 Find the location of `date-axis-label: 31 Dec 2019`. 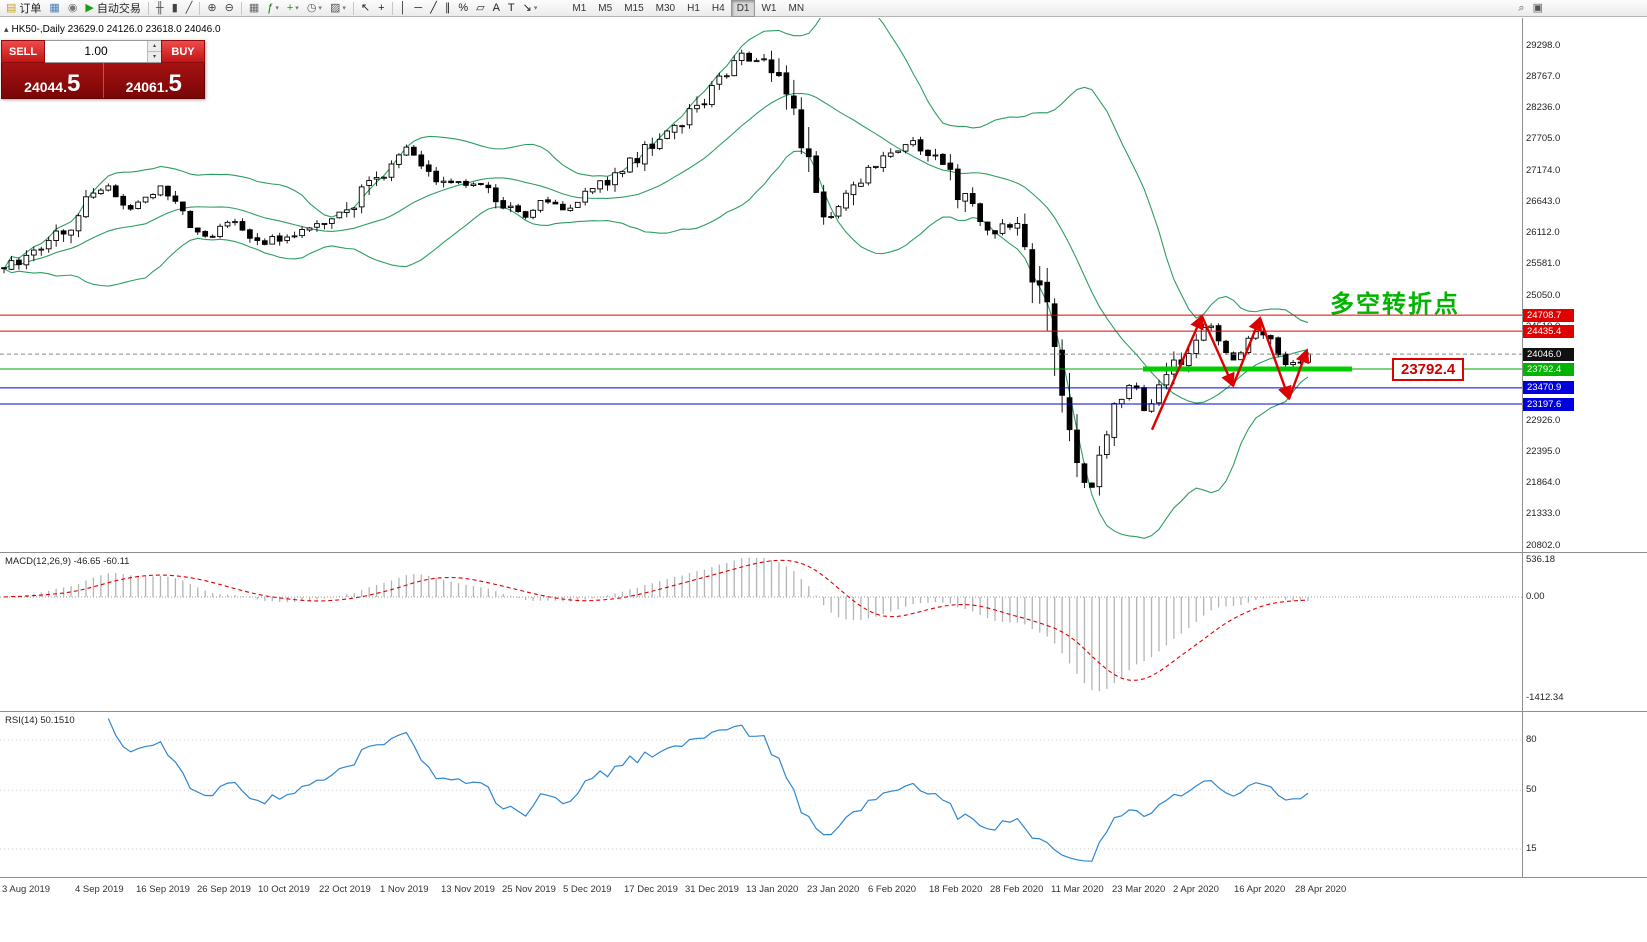

date-axis-label: 31 Dec 2019 is located at coordinates (712, 889).